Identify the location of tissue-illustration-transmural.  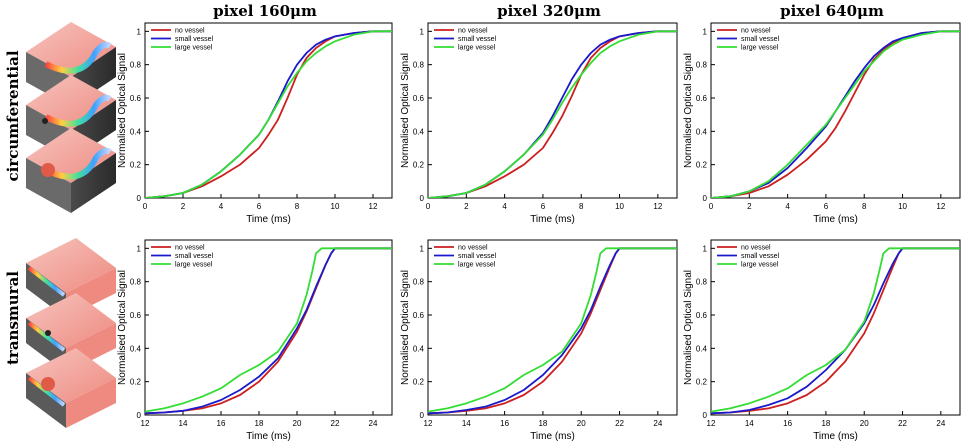
(71, 333).